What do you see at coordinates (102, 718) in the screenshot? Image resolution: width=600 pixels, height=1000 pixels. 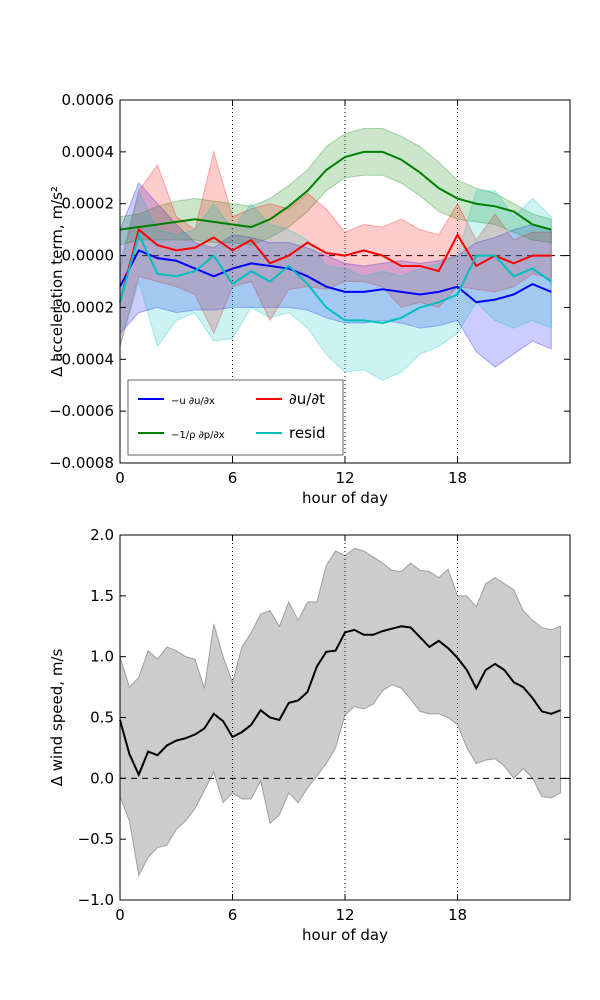 I see `y-tick-label: 0.5` at bounding box center [102, 718].